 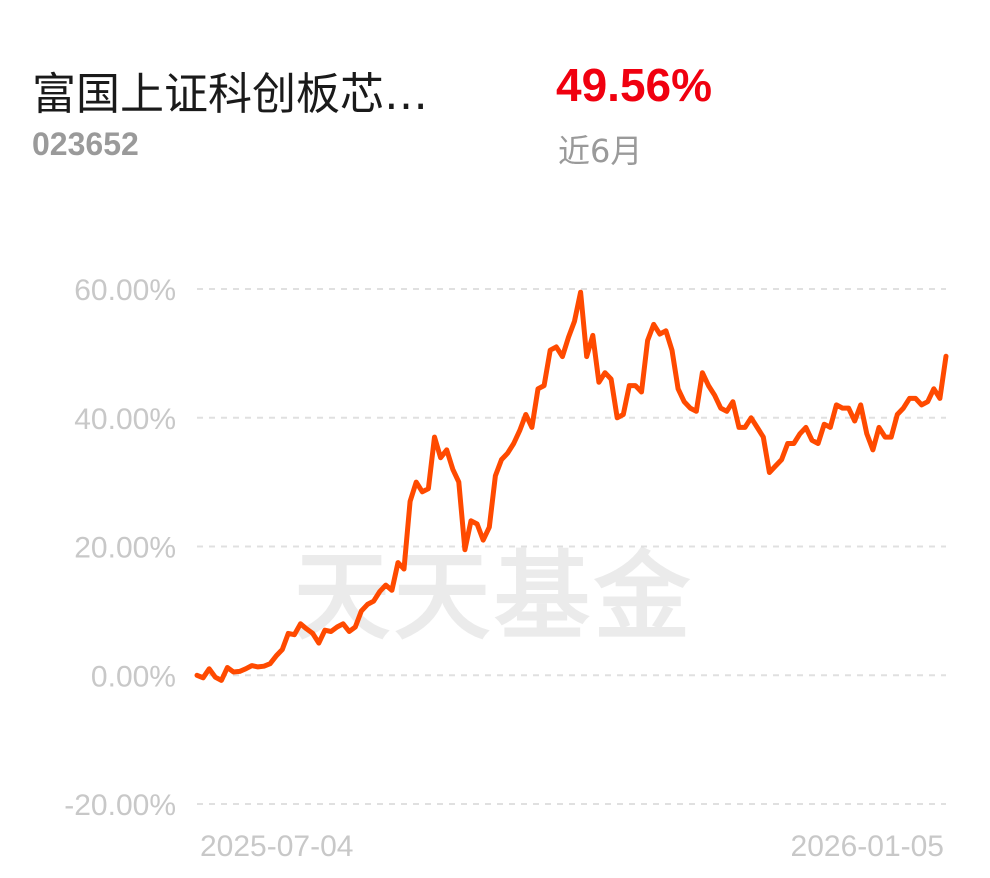 What do you see at coordinates (494, 597) in the screenshot?
I see `watermark: 天天基金` at bounding box center [494, 597].